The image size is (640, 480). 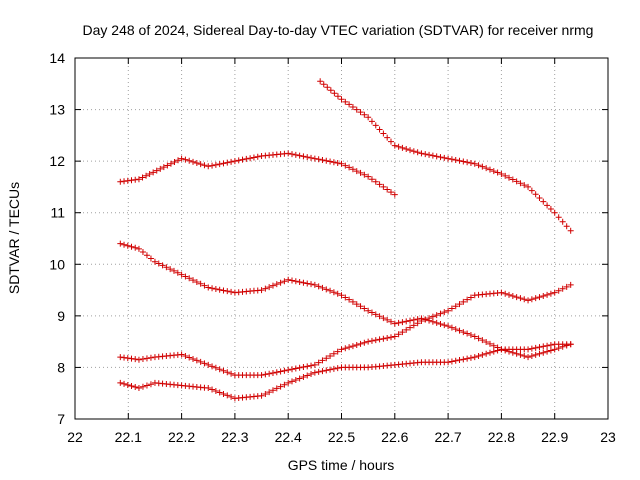 What do you see at coordinates (447, 437) in the screenshot?
I see `x-tick-label: 22.7` at bounding box center [447, 437].